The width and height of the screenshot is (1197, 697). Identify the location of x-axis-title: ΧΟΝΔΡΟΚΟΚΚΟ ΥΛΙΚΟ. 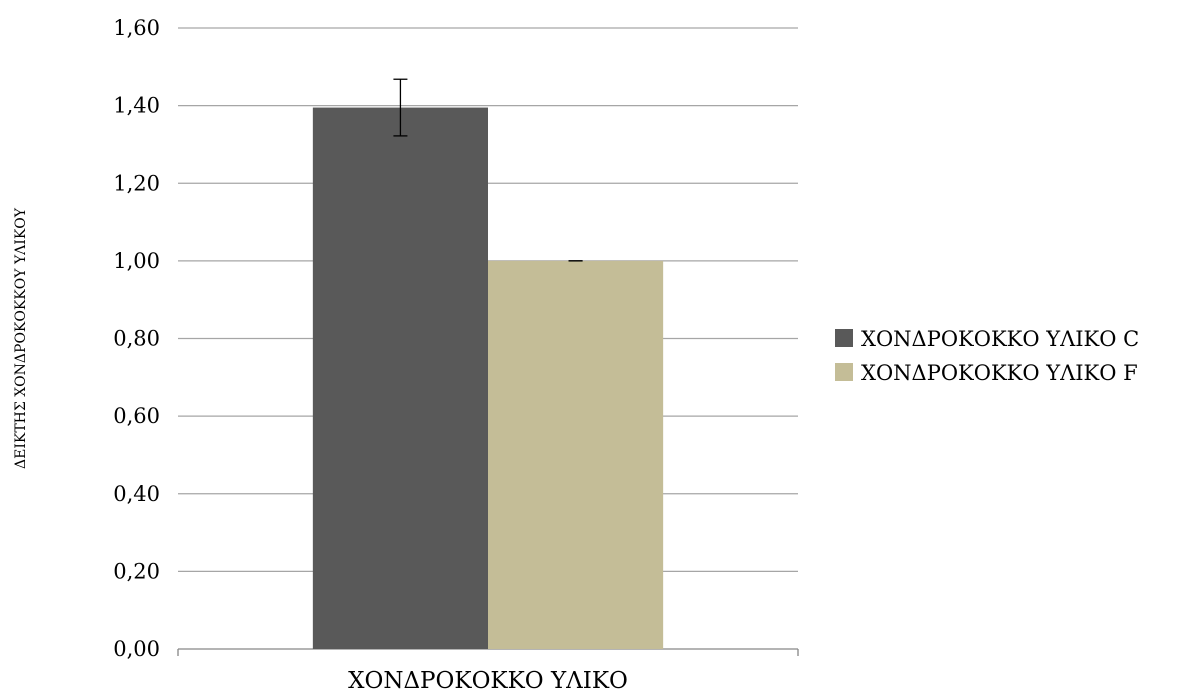
(488, 681).